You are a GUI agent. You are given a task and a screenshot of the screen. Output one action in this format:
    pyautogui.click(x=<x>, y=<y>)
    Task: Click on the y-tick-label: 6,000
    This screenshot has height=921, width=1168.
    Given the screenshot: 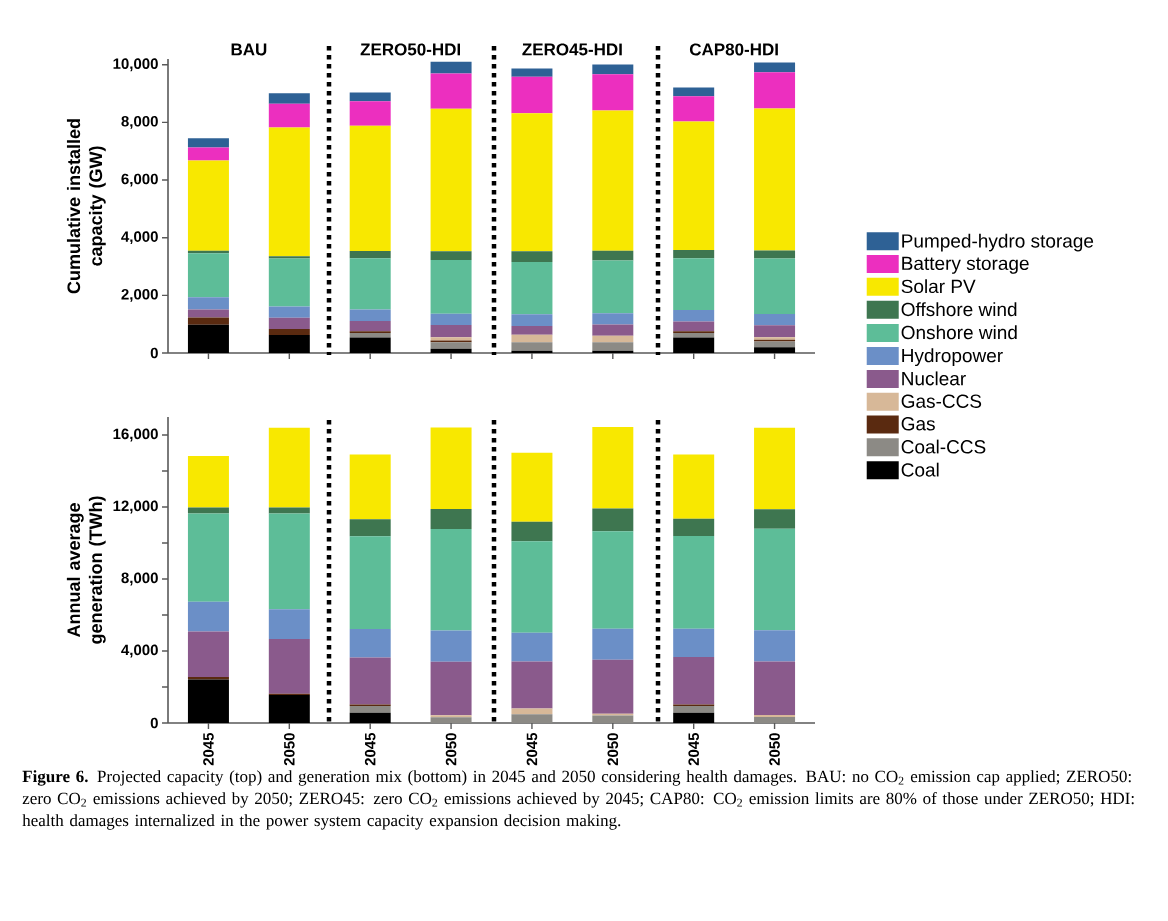 What is the action you would take?
    pyautogui.click(x=139, y=180)
    